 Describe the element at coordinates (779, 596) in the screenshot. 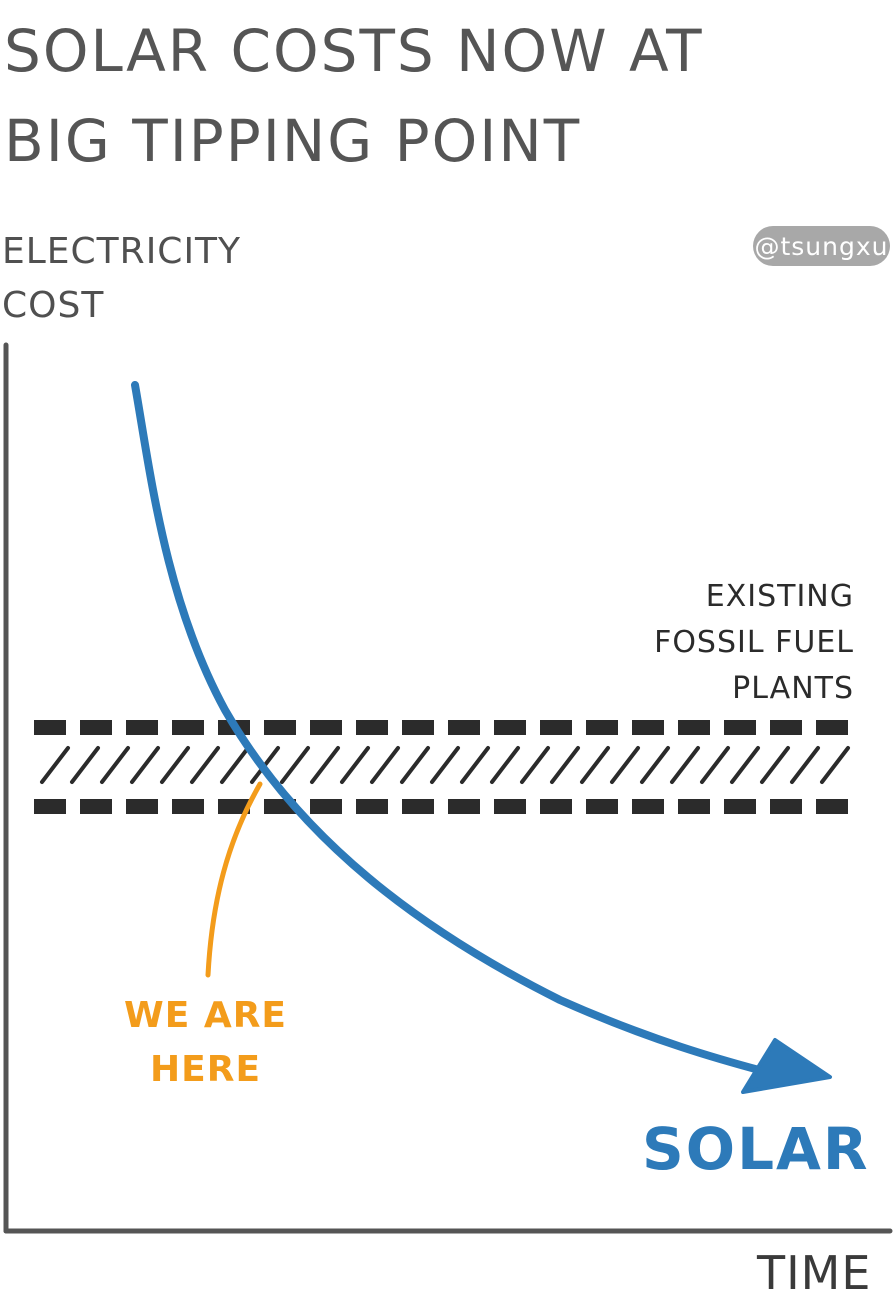

I see `band-label-line-1: EXISTING` at that location.